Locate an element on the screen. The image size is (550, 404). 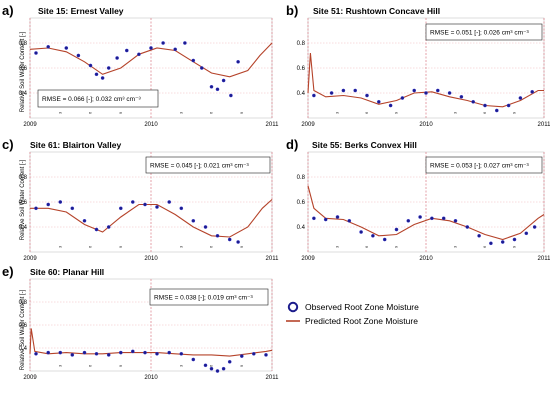
legend-observed-label: Observed Root Zone Moisture is located at coordinates (362, 307).